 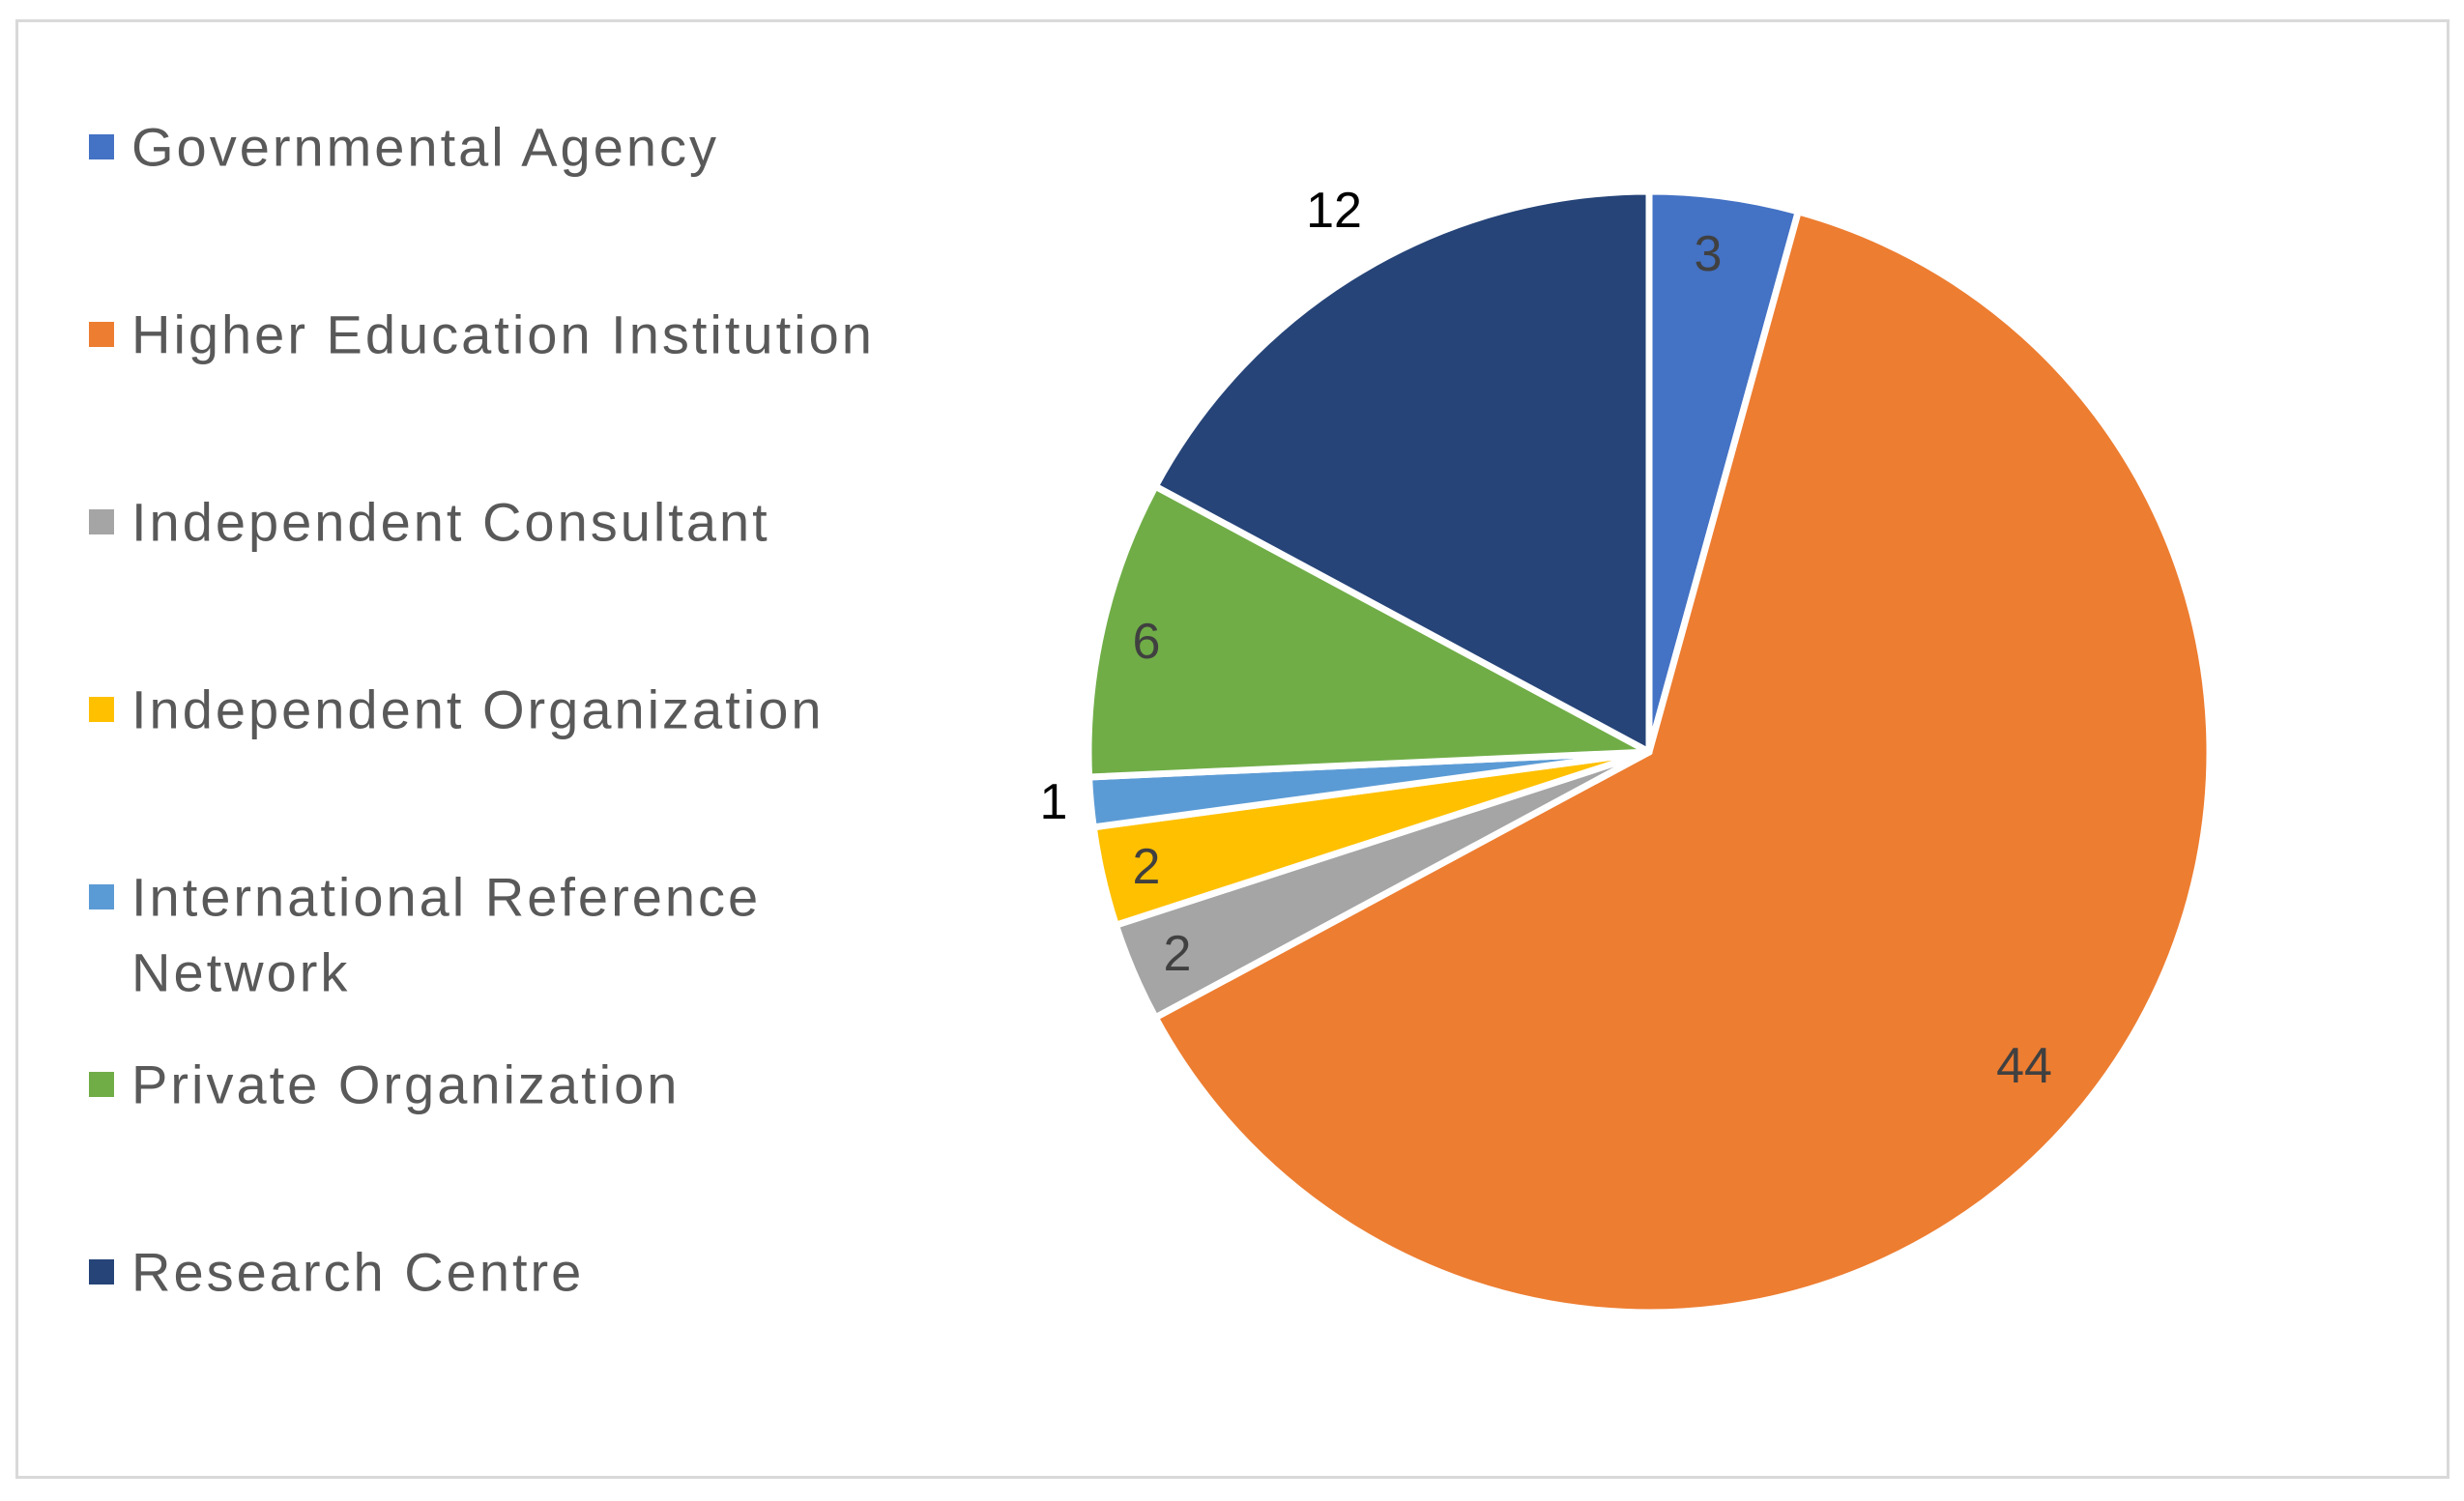 What do you see at coordinates (446, 897) in the screenshot?
I see `legend-label-international-reference-network: International Reference` at bounding box center [446, 897].